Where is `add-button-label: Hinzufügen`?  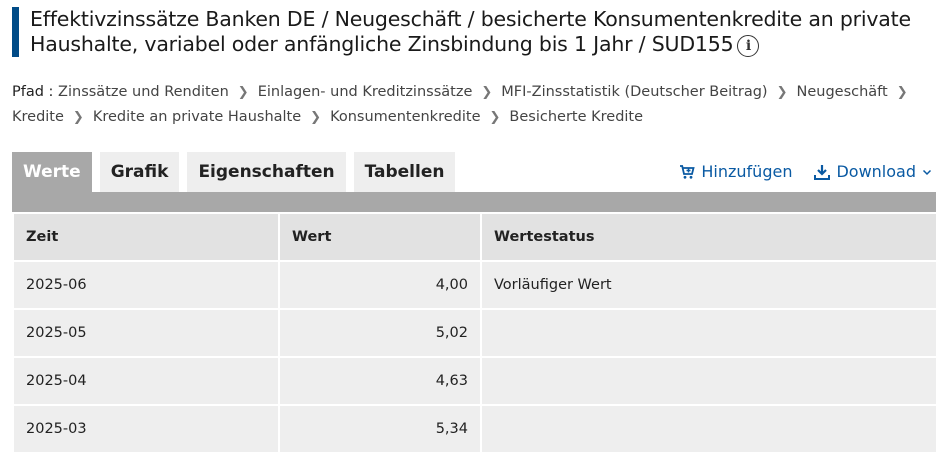
add-button-label: Hinzufügen is located at coordinates (747, 171).